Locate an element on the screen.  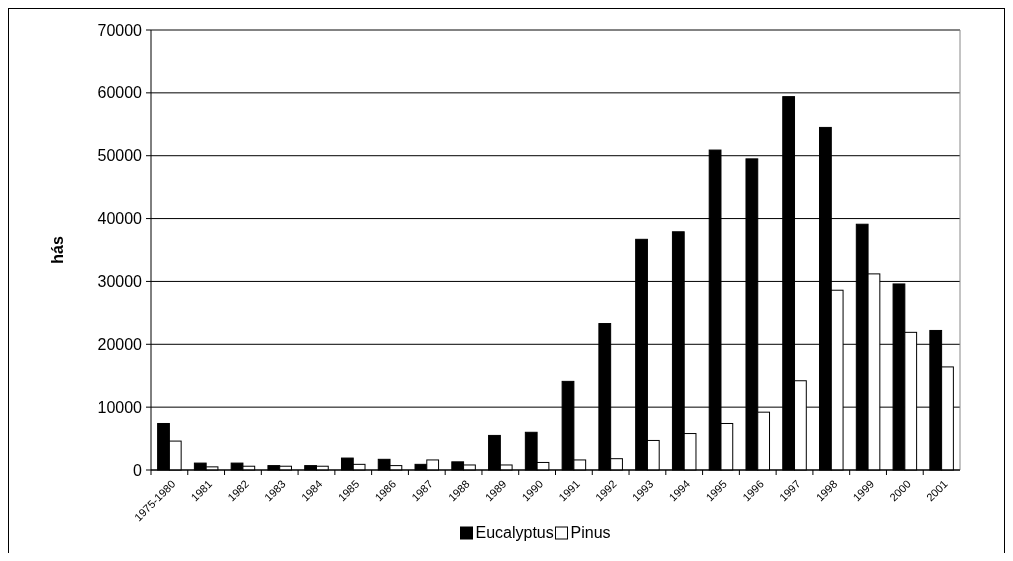
y-tick-label: 10000 is located at coordinates (120, 407).